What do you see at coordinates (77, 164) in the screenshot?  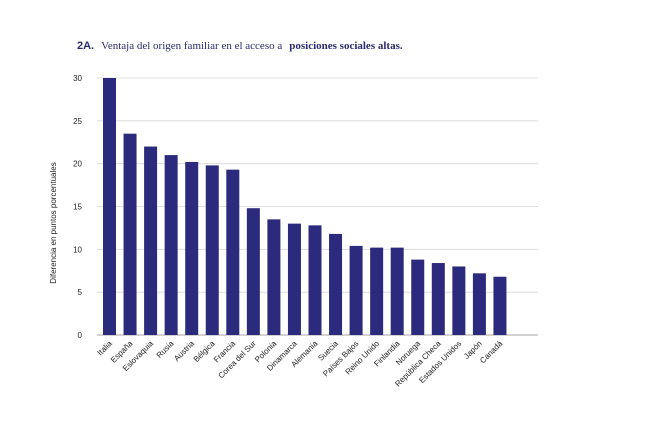 I see `y-tick-label: 20` at bounding box center [77, 164].